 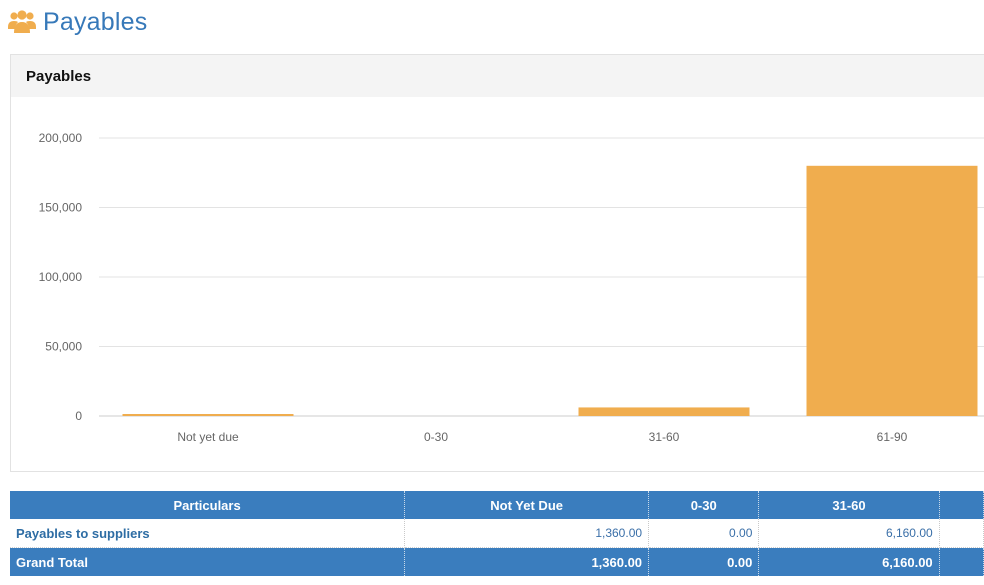 What do you see at coordinates (849, 533) in the screenshot?
I see `cell-31-60: 6,160.00` at bounding box center [849, 533].